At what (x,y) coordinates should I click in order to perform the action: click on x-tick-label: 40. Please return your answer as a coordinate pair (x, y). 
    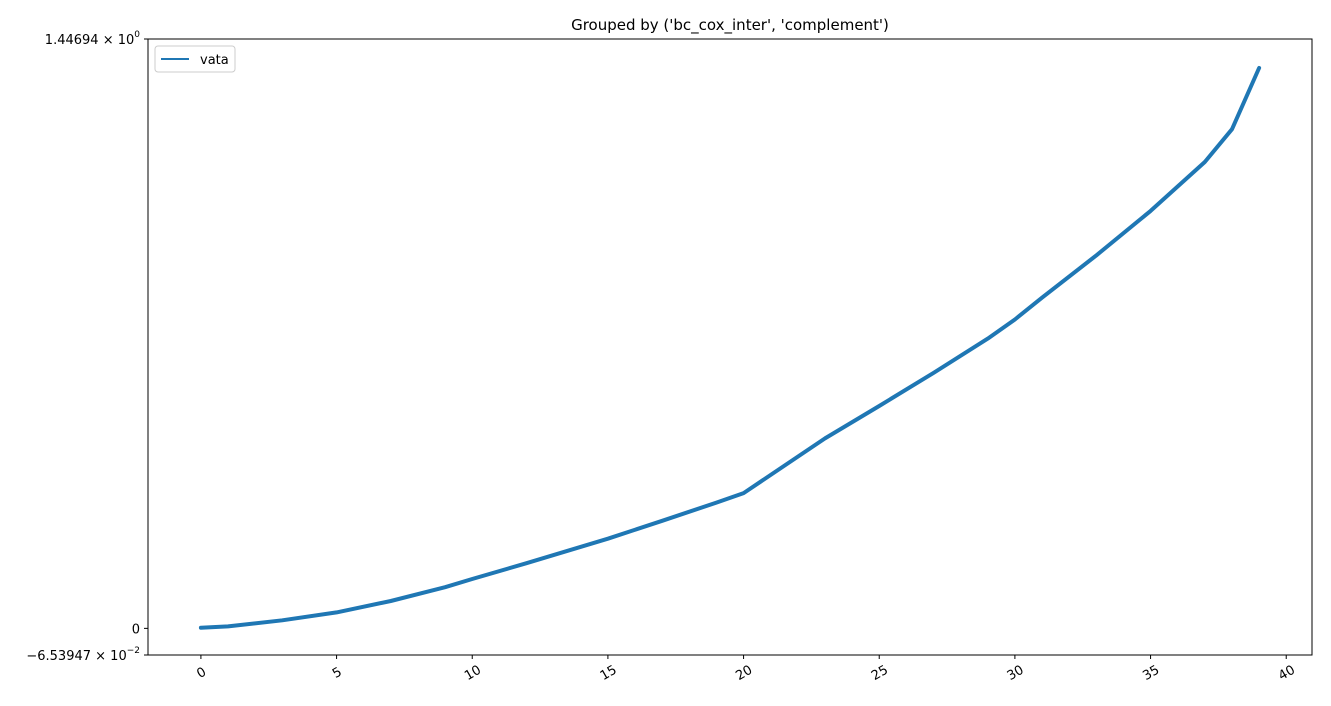
    Looking at the image, I should click on (1287, 673).